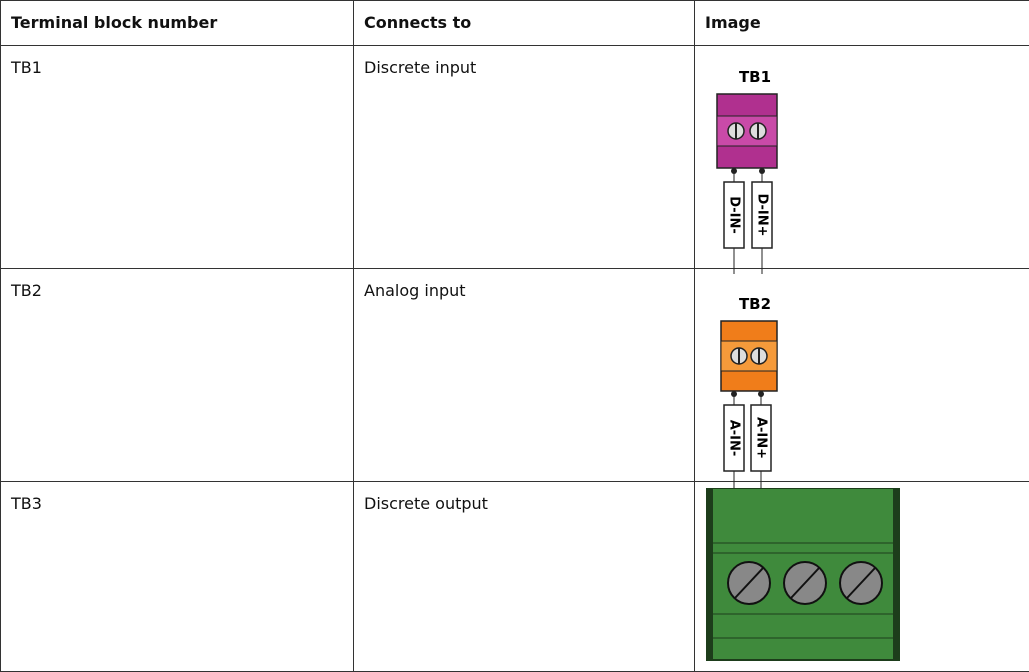  I want to click on image-label: TB1, so click(755, 77).